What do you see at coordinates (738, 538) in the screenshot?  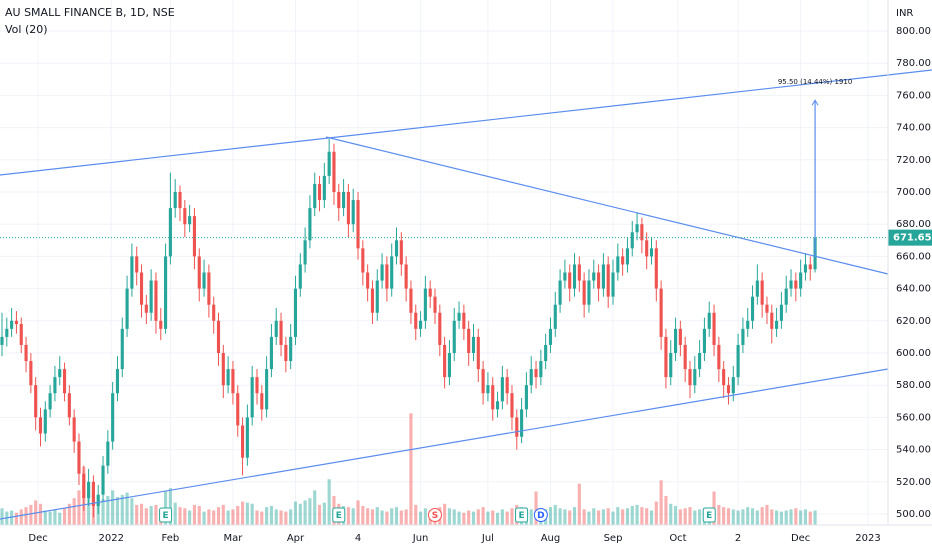 I see `x-tick-label: 2` at bounding box center [738, 538].